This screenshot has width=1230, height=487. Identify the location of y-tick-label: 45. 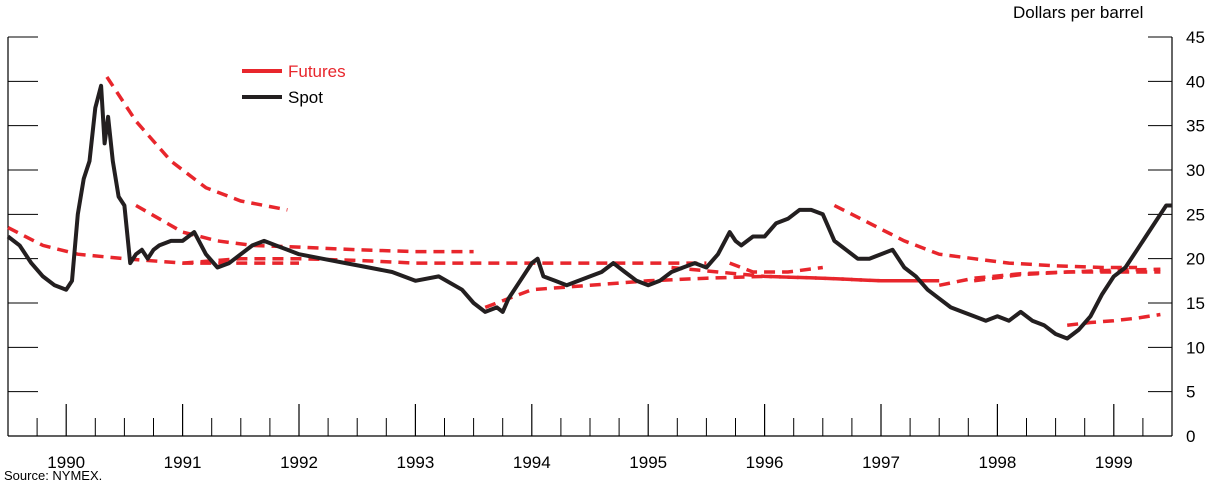
(1195, 37).